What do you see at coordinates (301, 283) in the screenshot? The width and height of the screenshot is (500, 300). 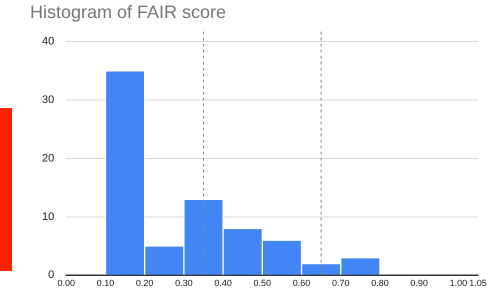 I see `x-tick-label: 0.60` at bounding box center [301, 283].